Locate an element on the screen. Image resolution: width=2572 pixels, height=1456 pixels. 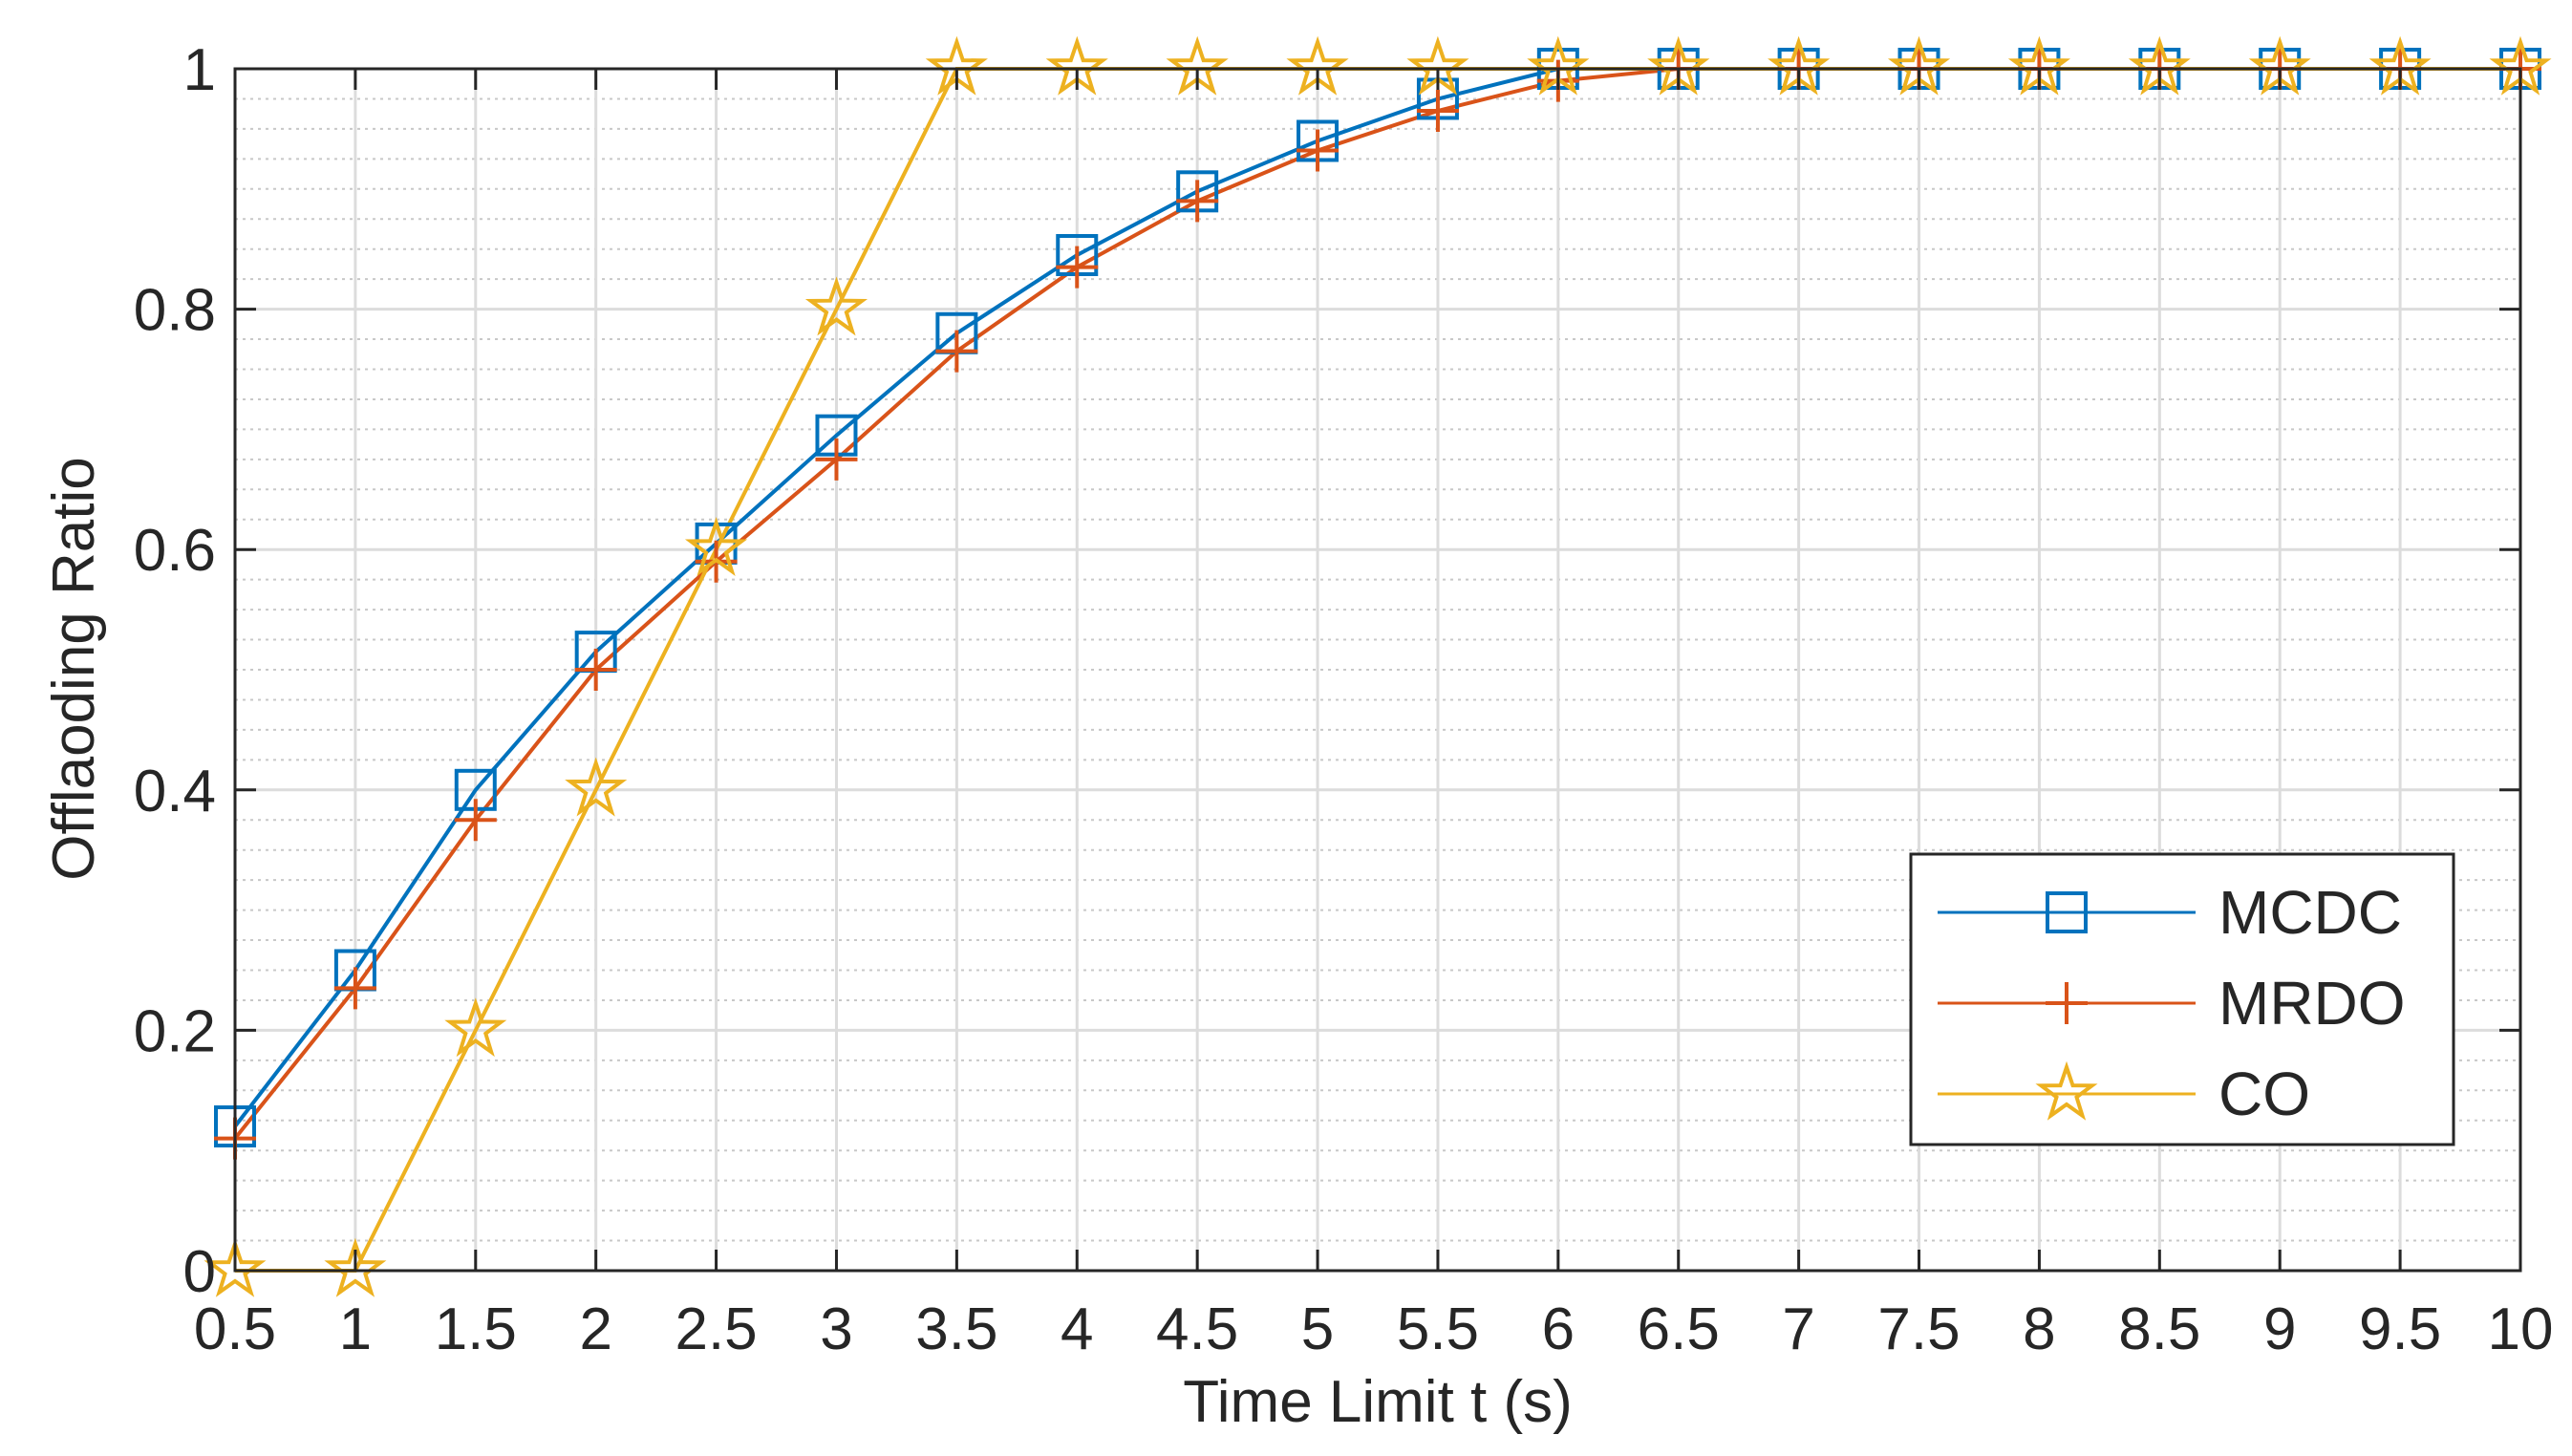
x-tick-label: 2 is located at coordinates (595, 1329).